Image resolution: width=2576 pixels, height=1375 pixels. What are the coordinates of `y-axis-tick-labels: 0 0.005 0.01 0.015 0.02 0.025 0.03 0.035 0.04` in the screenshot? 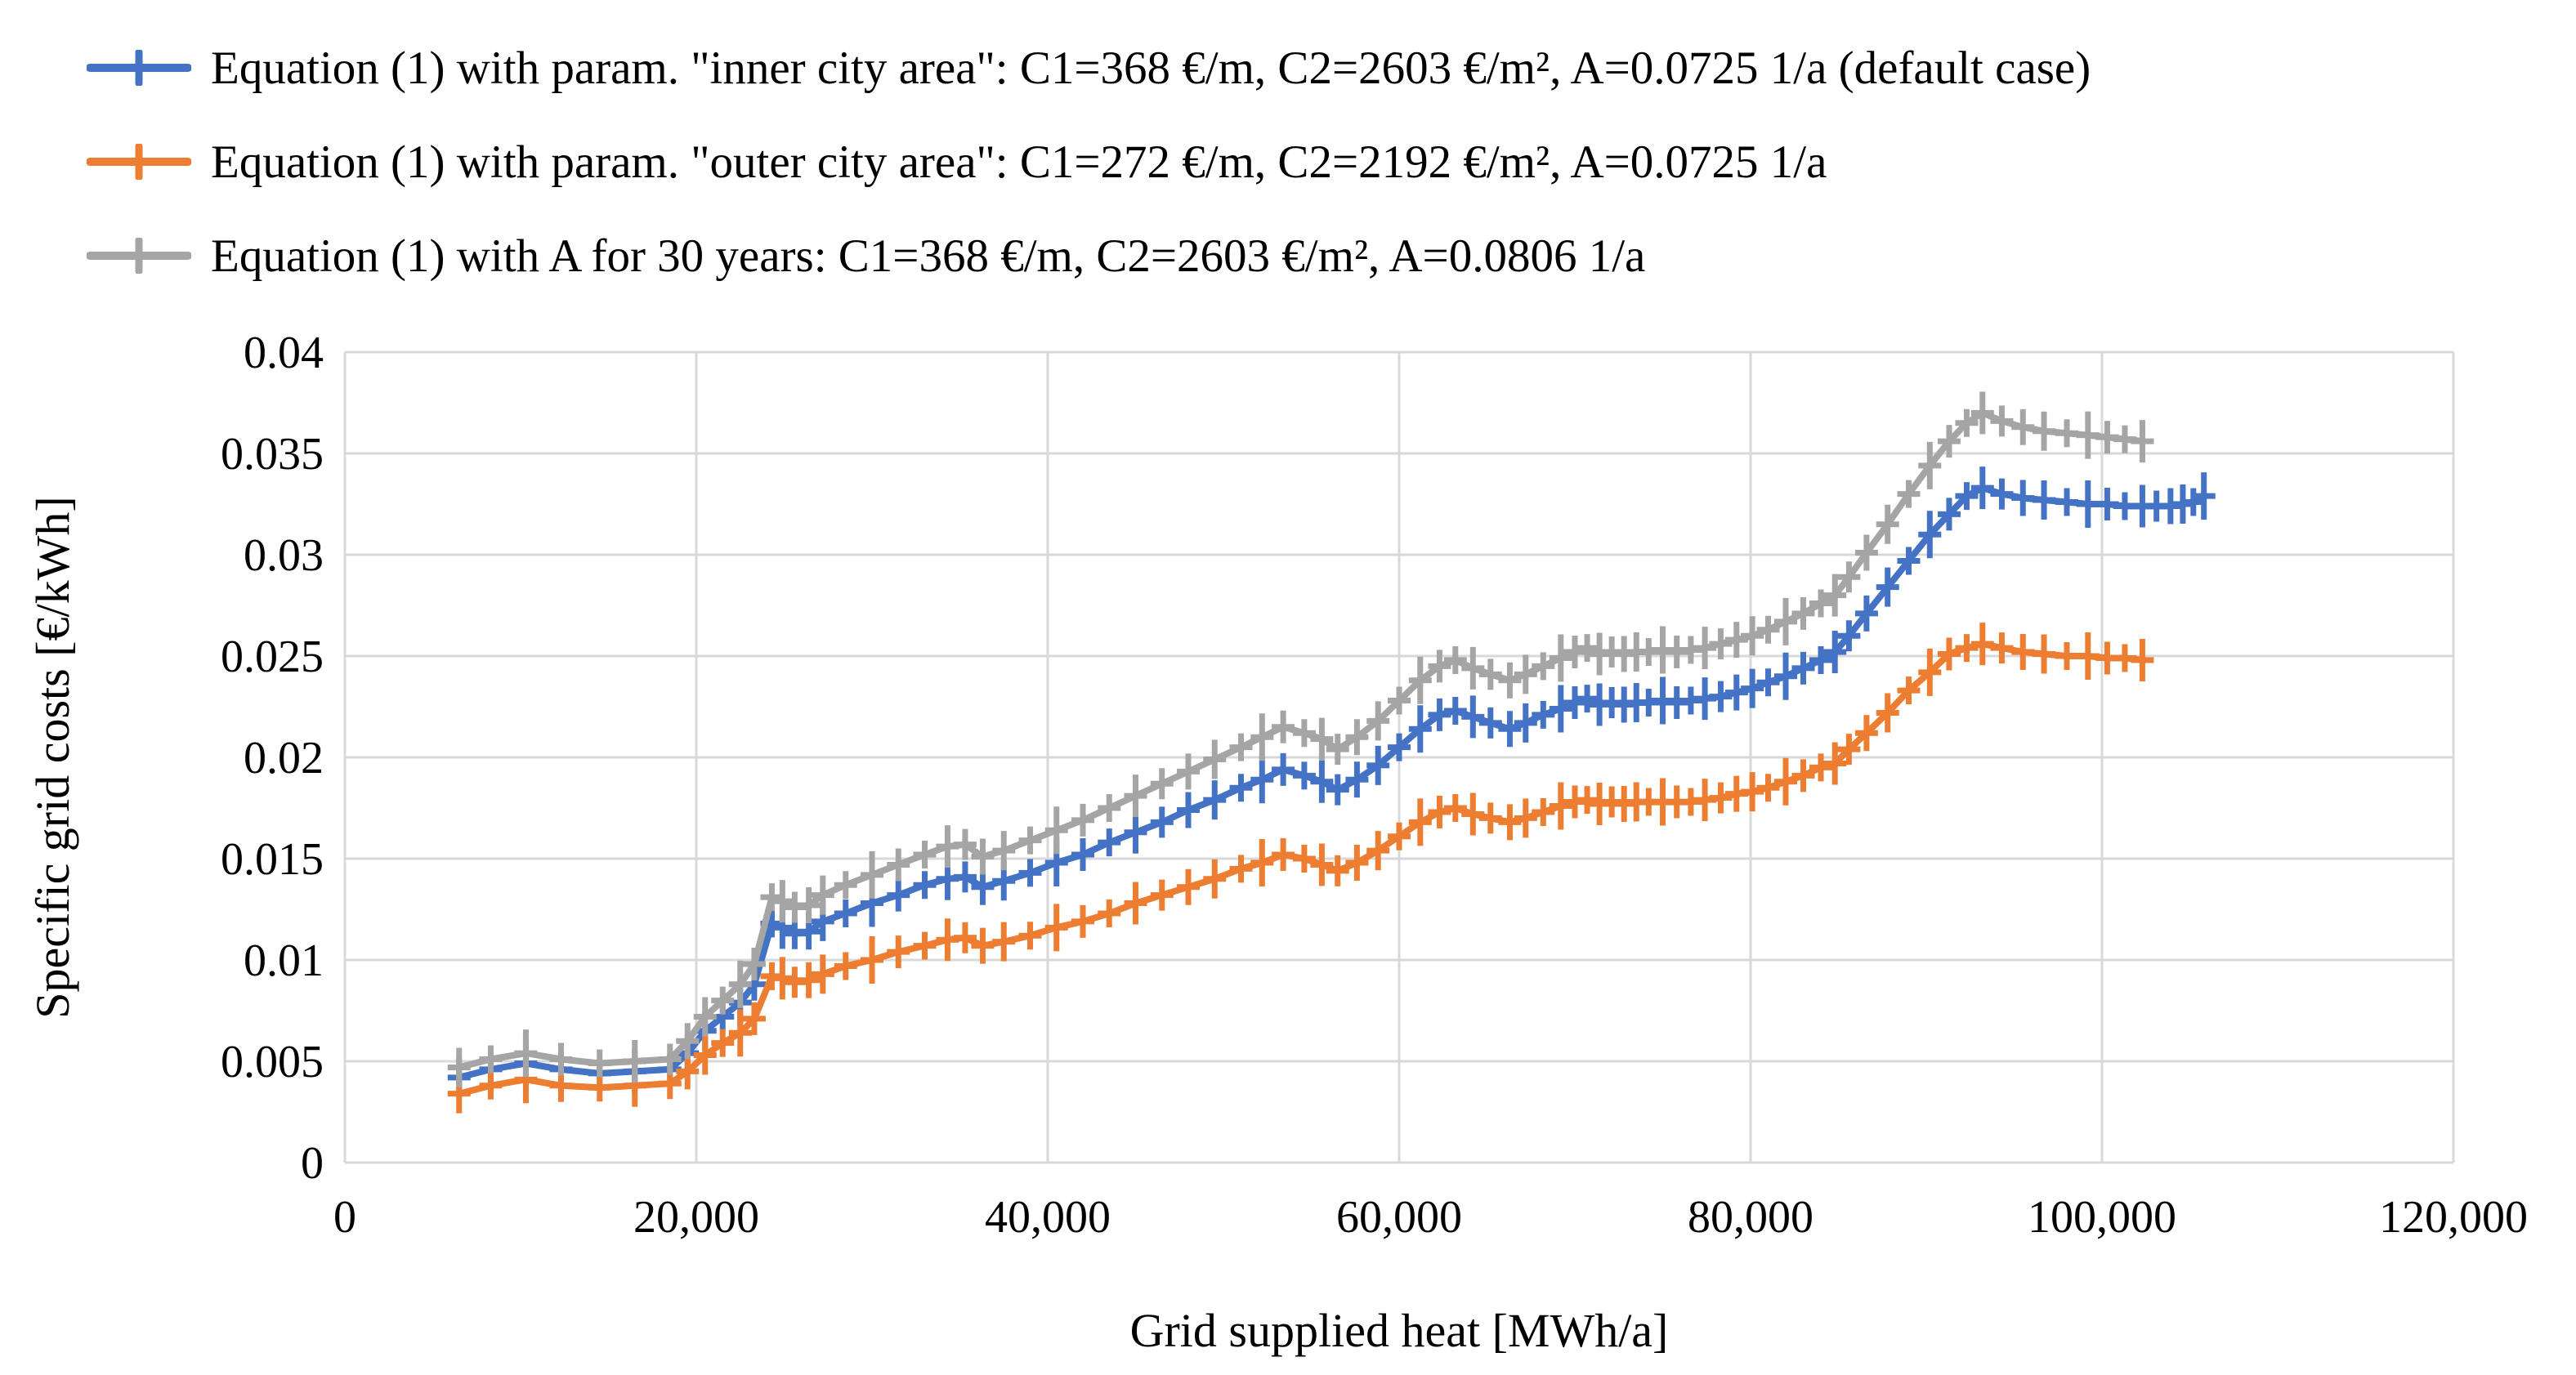 It's located at (272, 758).